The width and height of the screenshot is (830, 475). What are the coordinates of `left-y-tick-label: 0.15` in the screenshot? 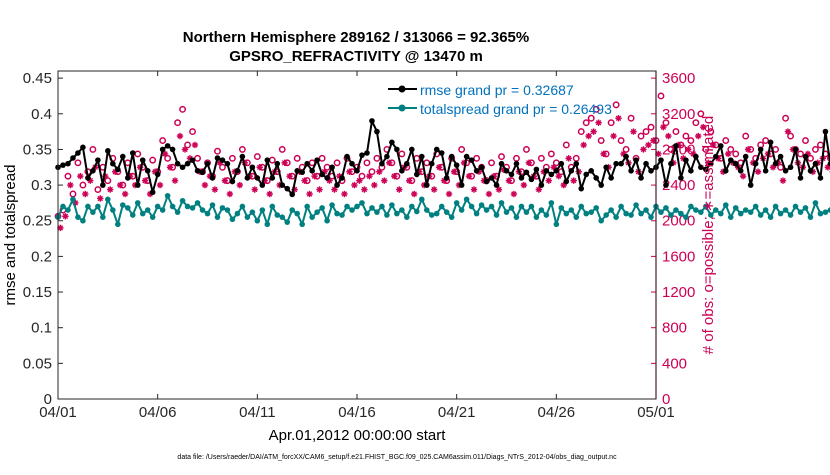 It's located at (37, 292).